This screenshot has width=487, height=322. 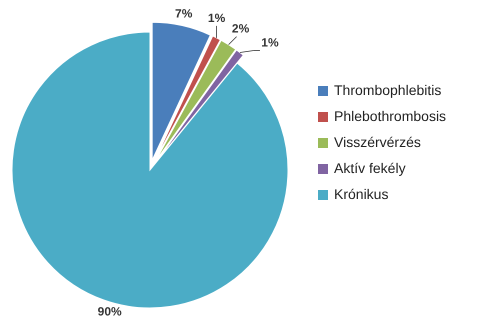 I want to click on data-label: 90%, so click(x=110, y=311).